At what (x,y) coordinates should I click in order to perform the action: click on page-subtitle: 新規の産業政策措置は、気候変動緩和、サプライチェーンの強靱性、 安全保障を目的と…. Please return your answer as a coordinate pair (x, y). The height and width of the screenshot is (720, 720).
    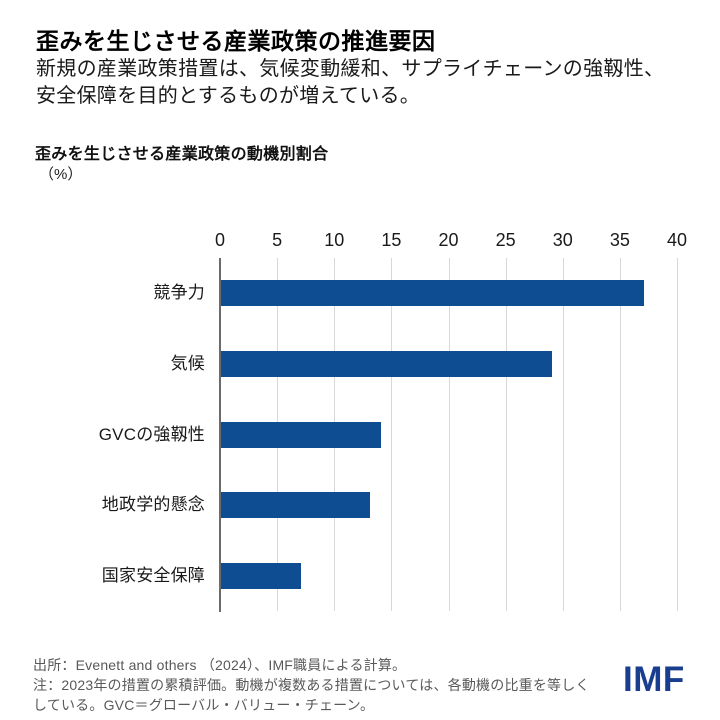
    Looking at the image, I should click on (350, 83).